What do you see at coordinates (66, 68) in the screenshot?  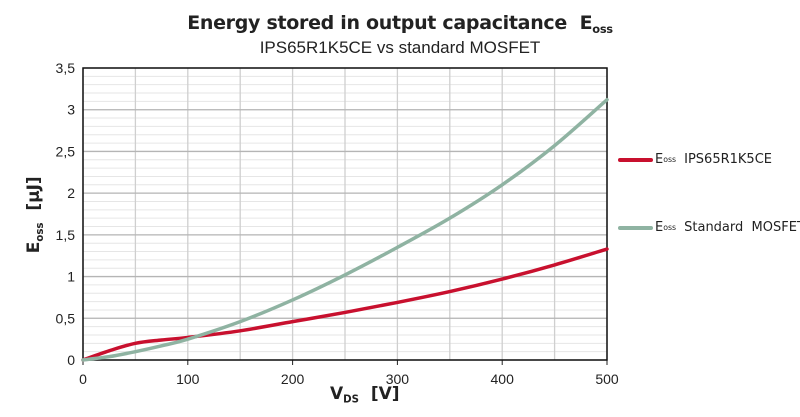 I see `y-tick-label: 3,5` at bounding box center [66, 68].